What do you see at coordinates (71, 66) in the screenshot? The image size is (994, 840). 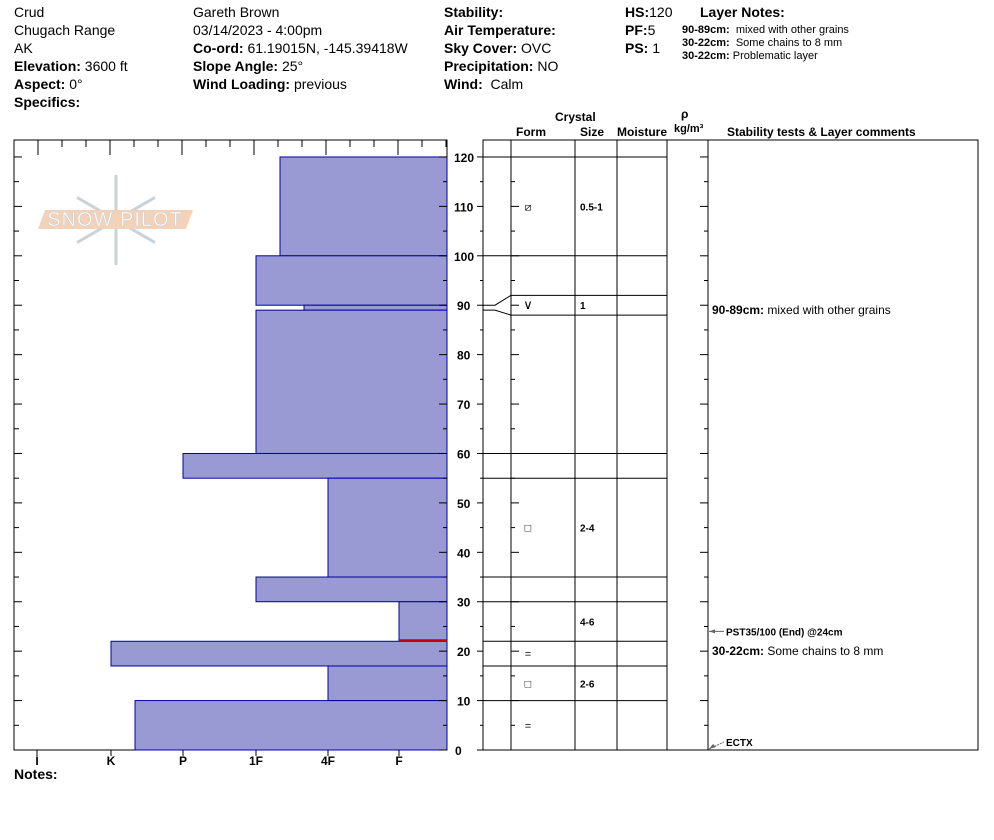 I see `elevation: Elevation: 3600 ft` at bounding box center [71, 66].